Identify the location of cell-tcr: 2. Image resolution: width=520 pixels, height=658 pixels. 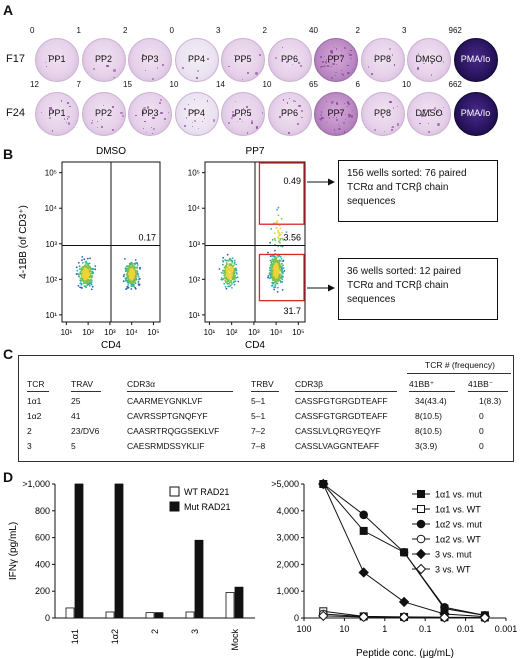
(29, 431).